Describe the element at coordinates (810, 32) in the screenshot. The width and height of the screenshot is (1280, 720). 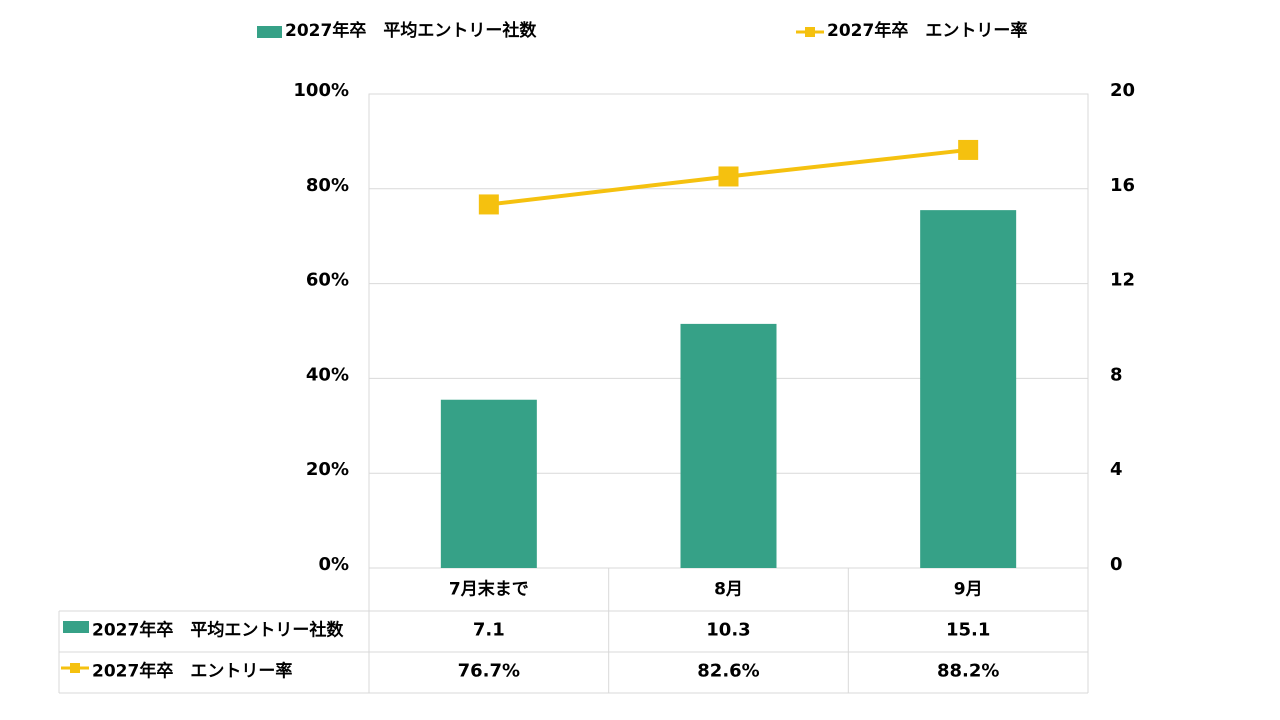
I see `legend-line-marker` at that location.